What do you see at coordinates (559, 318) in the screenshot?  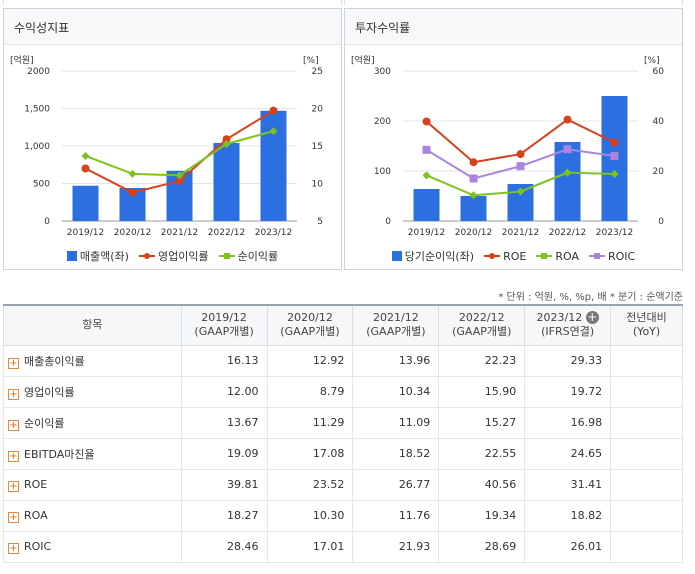 I see `period-label: 2023/12` at bounding box center [559, 318].